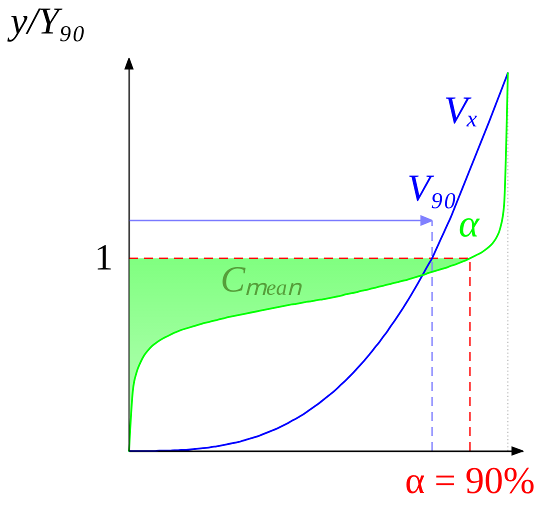 This screenshot has width=547, height=507. I want to click on ref-line-label: 1, so click(103, 257).